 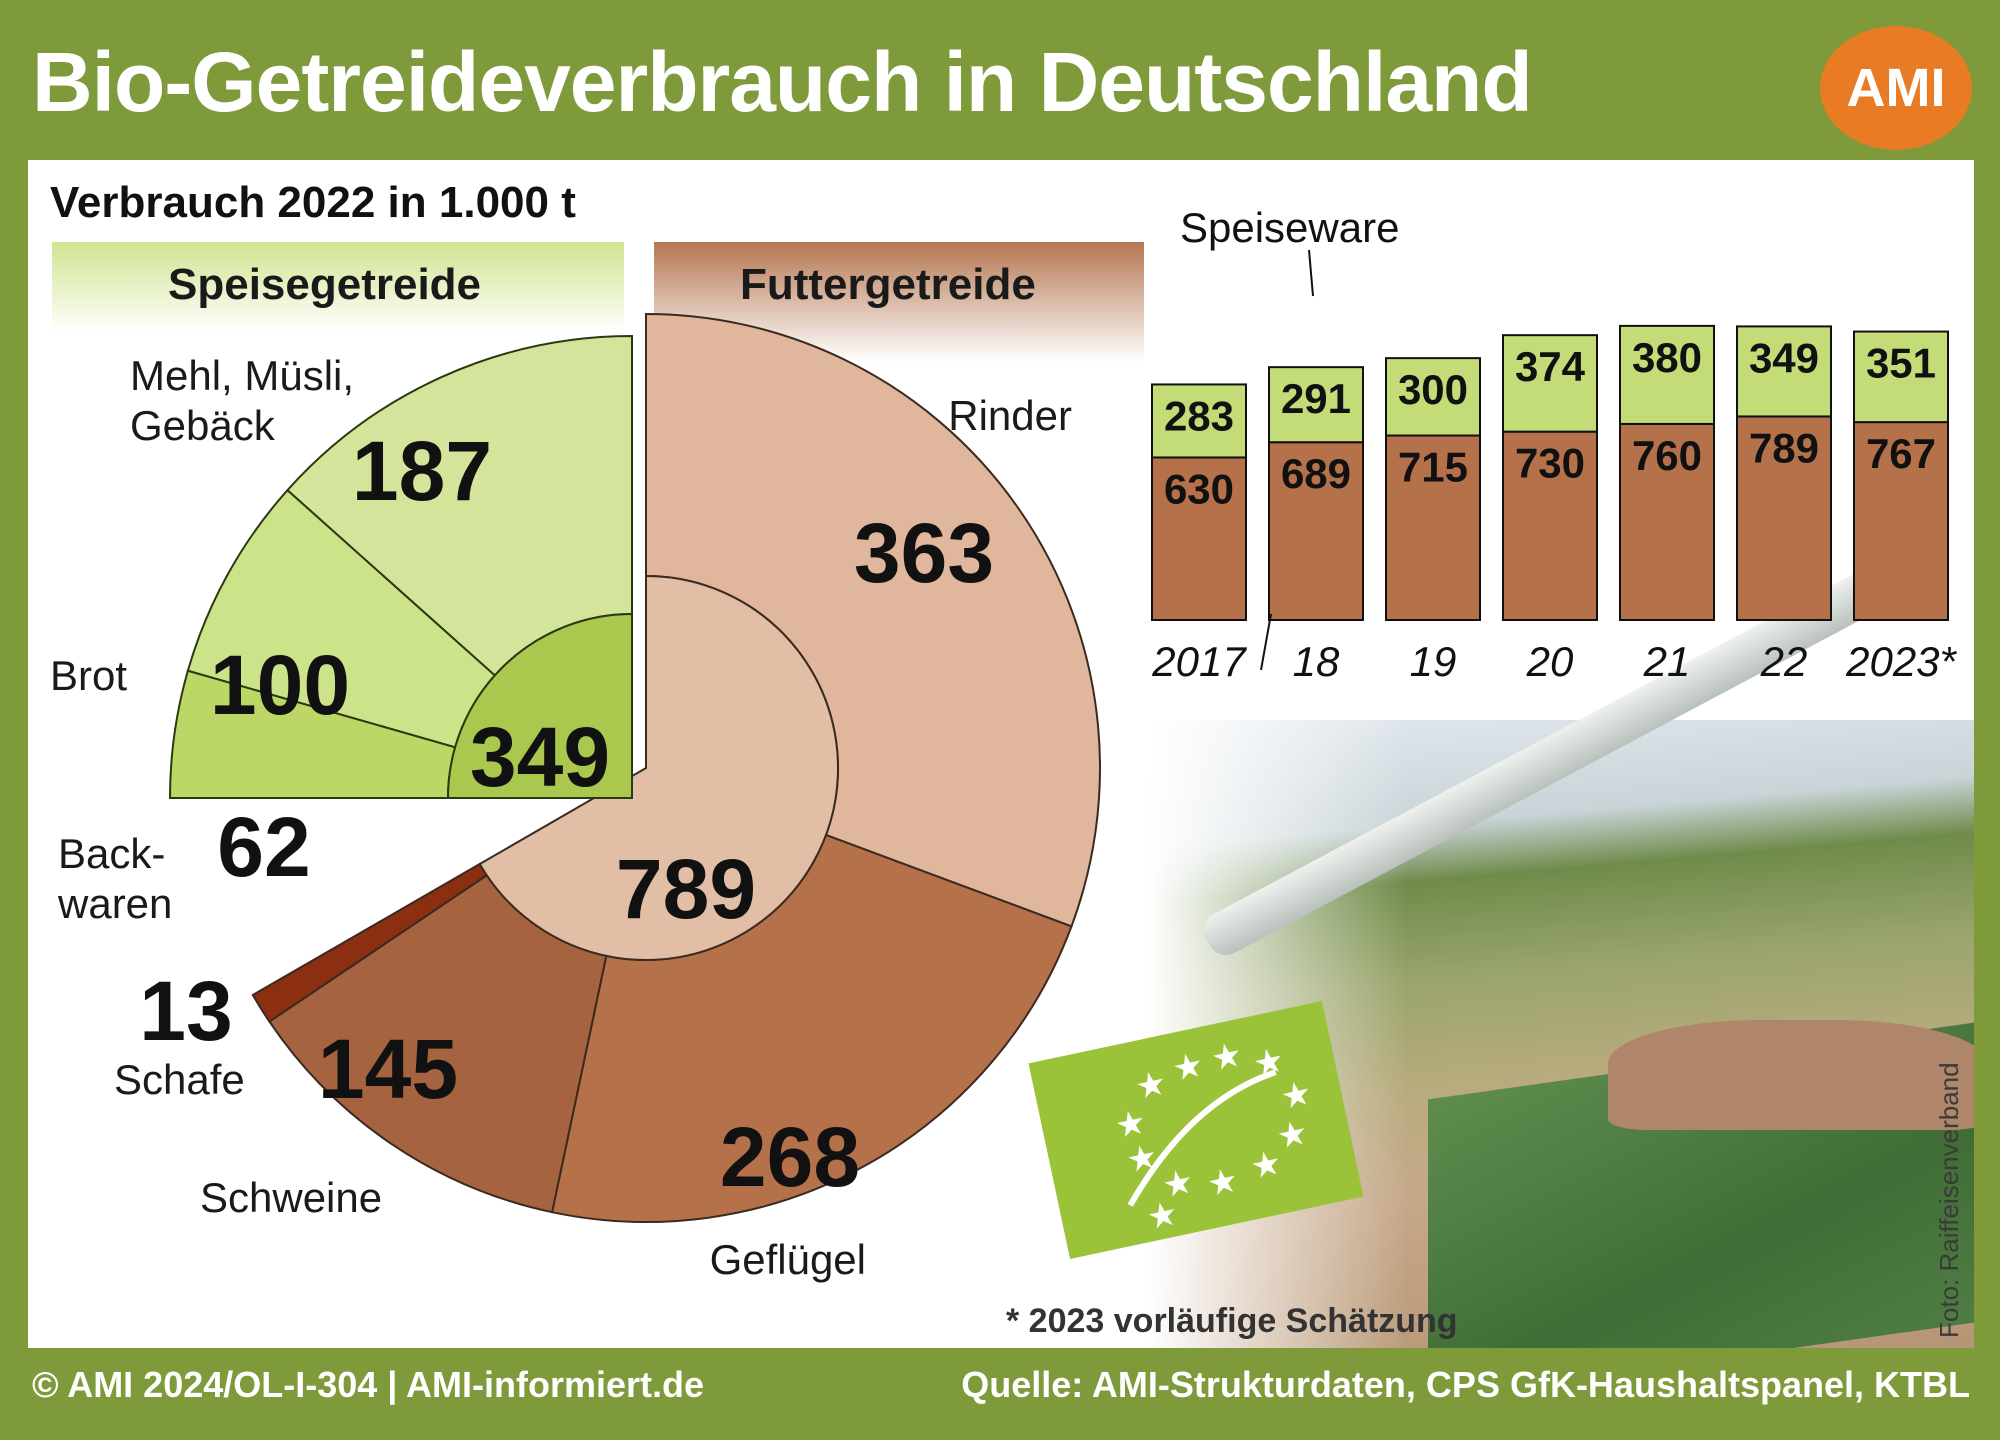 I want to click on futter-label-rinder: Rinder, so click(x=1010, y=415).